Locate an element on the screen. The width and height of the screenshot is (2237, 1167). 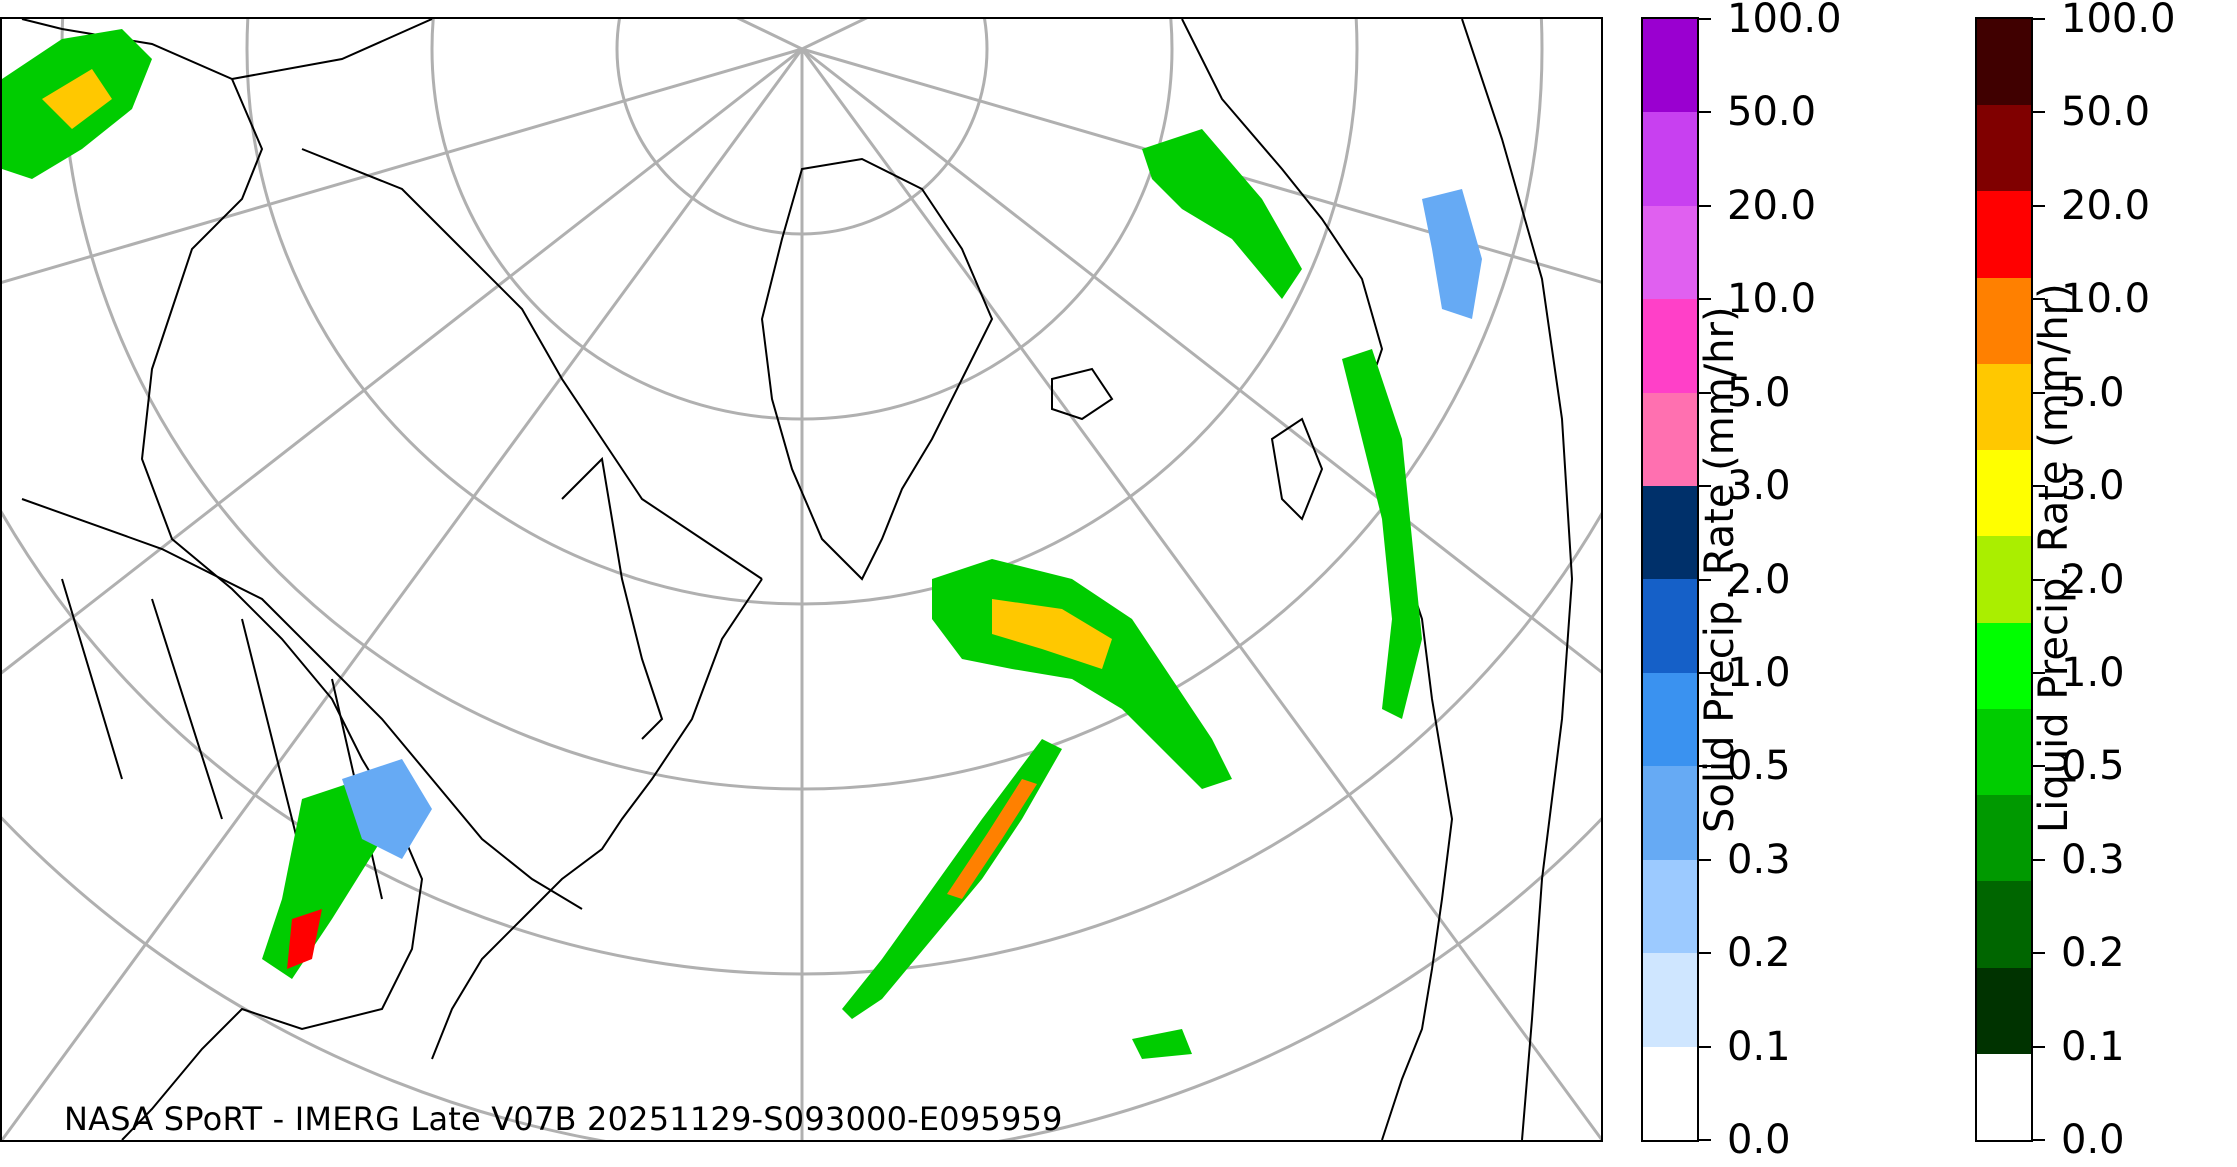
greenland-coast is located at coordinates (877, 369).